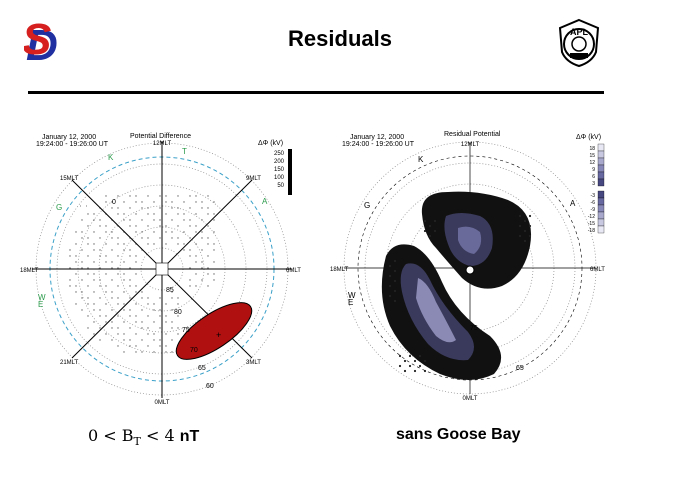 Image resolution: width=680 pixels, height=490 pixels. I want to click on r-station-w: W, so click(352, 295).